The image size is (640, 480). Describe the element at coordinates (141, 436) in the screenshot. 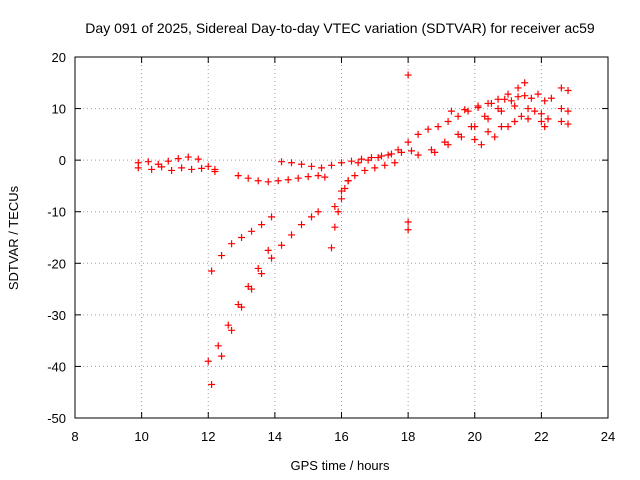

I see `x-tick-label: 10` at that location.